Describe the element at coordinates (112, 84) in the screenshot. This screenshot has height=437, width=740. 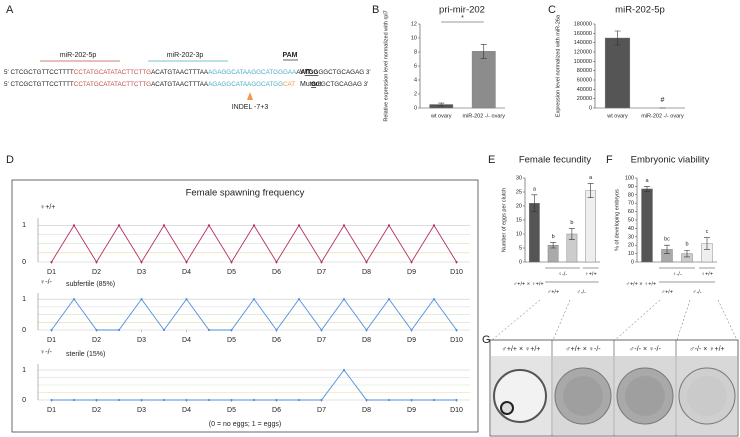
I see `sequence-segment: CCTATGCATATACTTCTTG` at that location.